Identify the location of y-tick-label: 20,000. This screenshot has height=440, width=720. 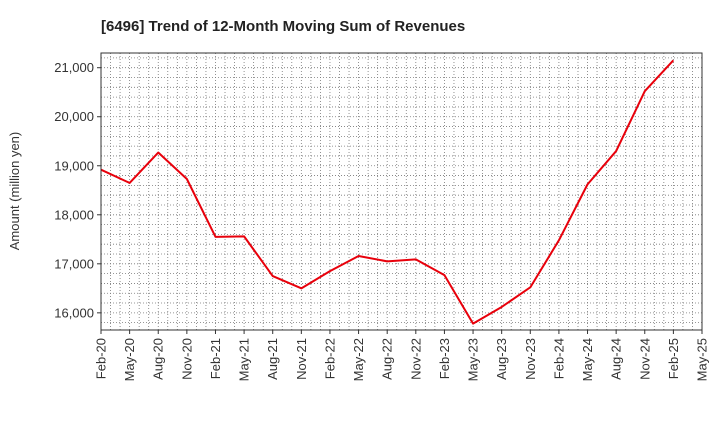
(74, 116).